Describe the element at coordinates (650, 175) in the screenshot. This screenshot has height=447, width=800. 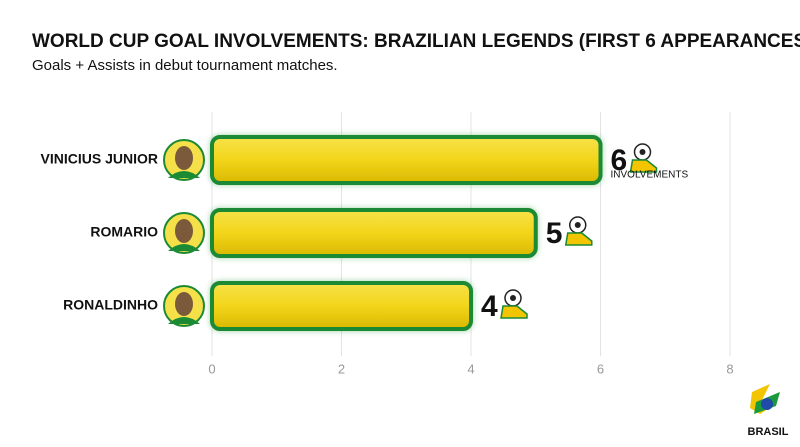
I see `annotation: INVOLVEMENTS` at that location.